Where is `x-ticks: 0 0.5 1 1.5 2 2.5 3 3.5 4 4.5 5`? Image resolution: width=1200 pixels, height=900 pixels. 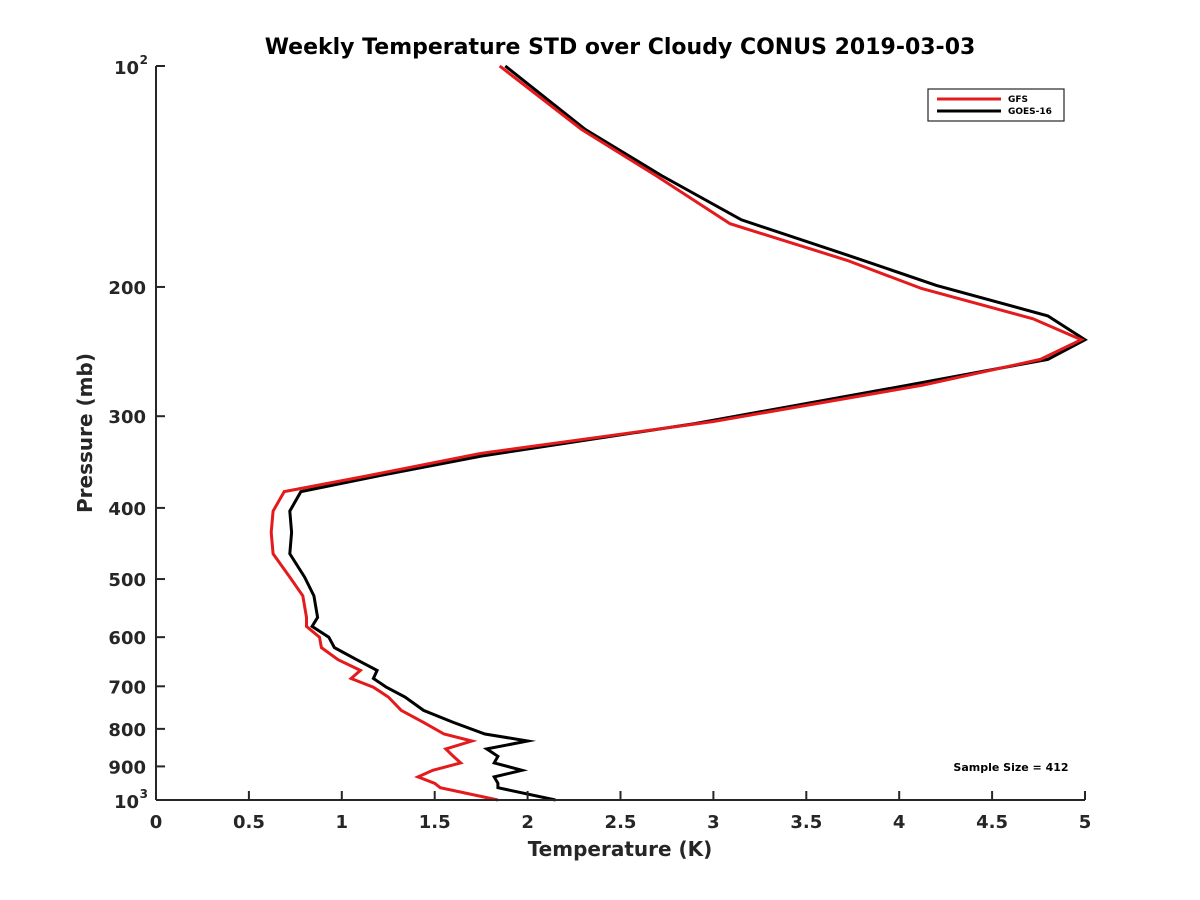
x-ticks: 0 0.5 1 1.5 2 2.5 3 3.5 4 4.5 5 is located at coordinates (621, 812).